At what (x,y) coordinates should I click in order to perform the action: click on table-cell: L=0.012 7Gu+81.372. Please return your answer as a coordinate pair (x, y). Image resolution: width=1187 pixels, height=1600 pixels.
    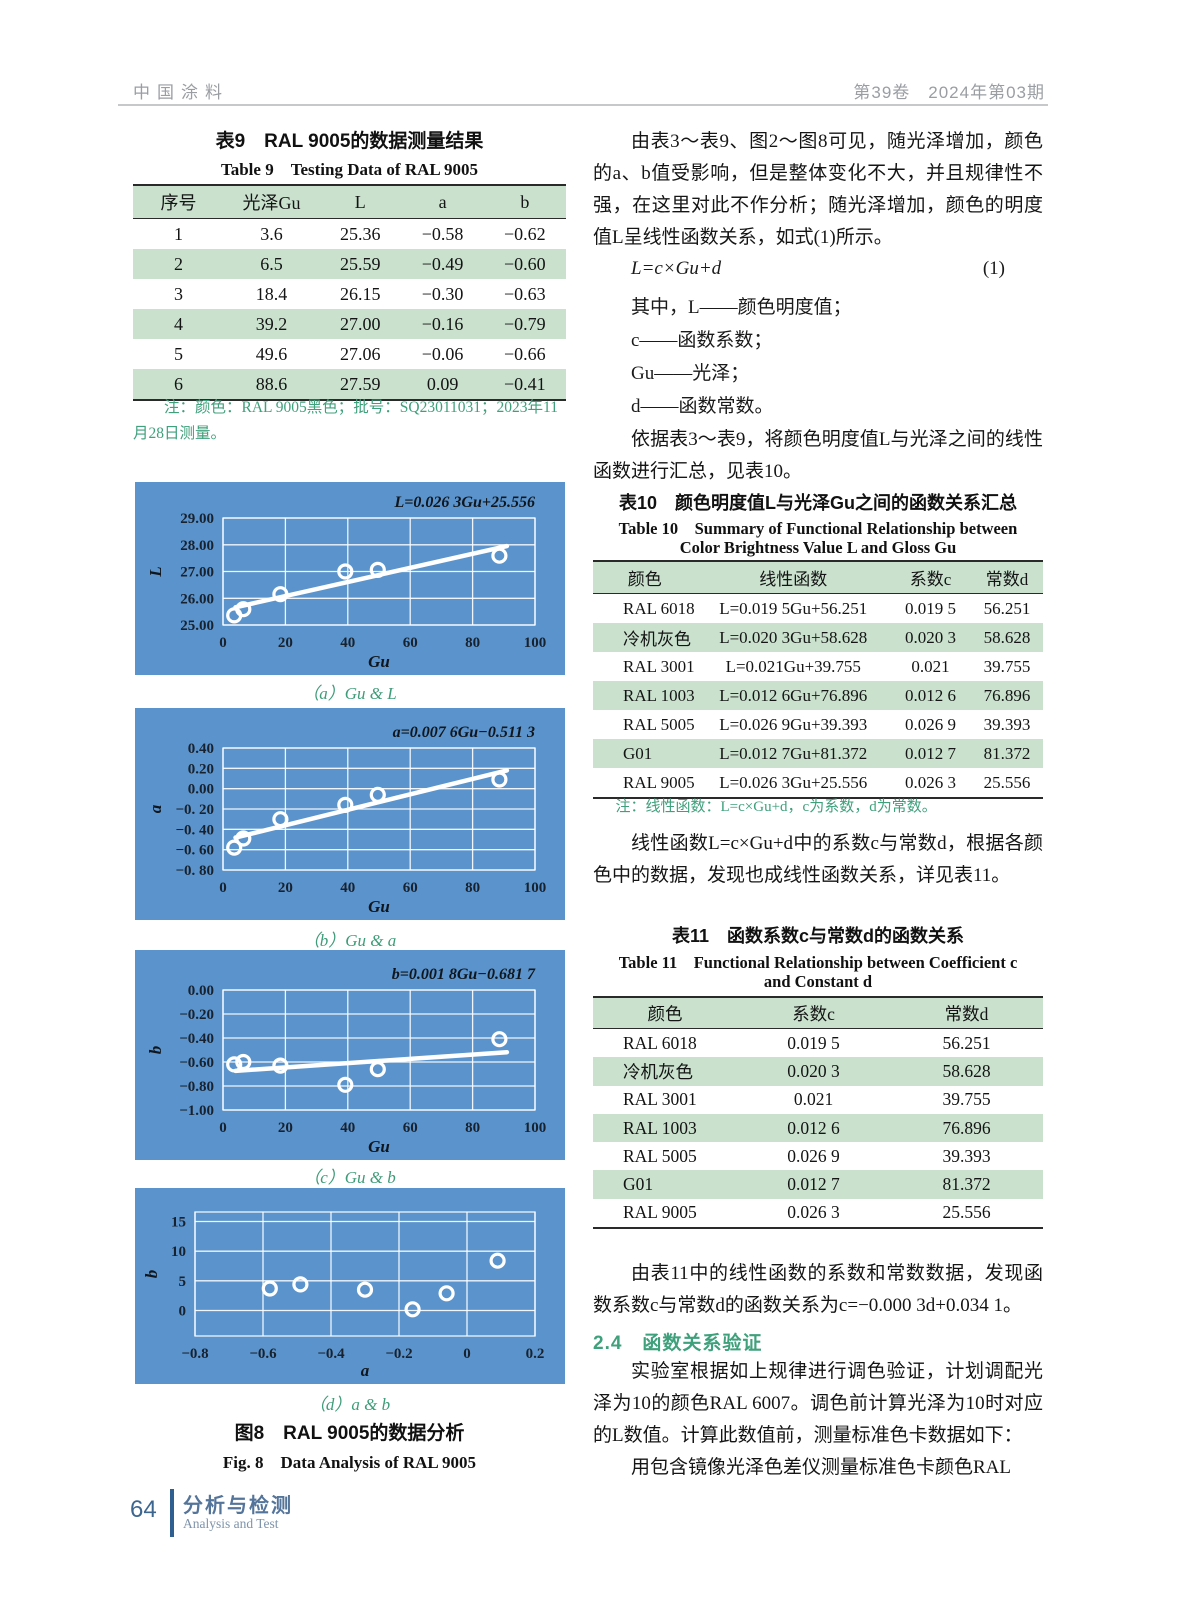
    Looking at the image, I should click on (793, 753).